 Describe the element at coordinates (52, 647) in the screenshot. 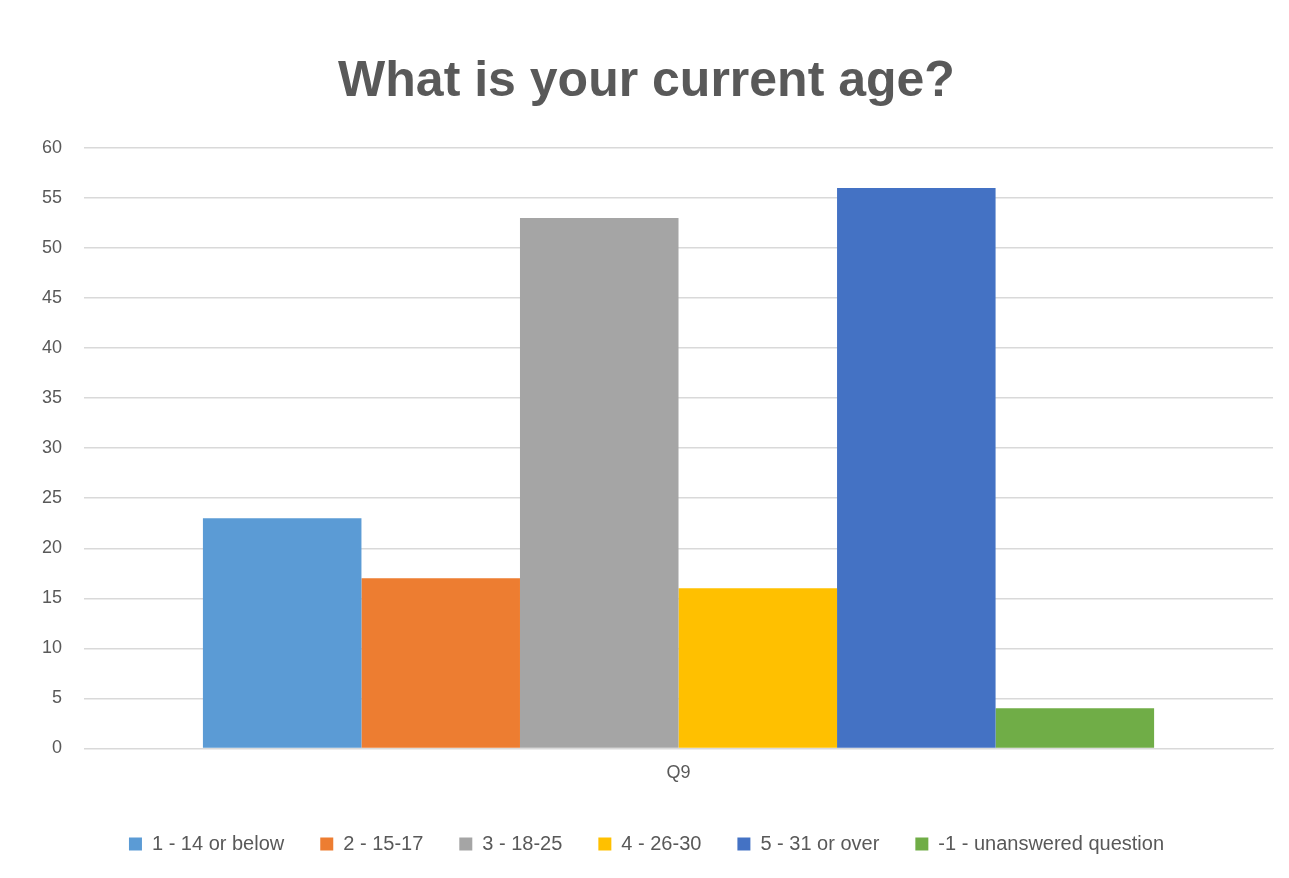

I see `y-tick-label: 10` at that location.